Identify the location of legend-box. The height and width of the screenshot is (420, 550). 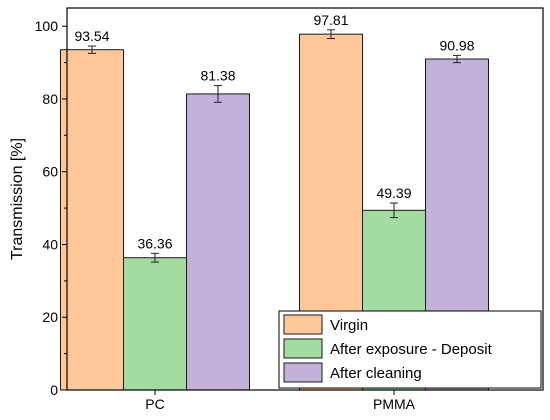
(410, 349).